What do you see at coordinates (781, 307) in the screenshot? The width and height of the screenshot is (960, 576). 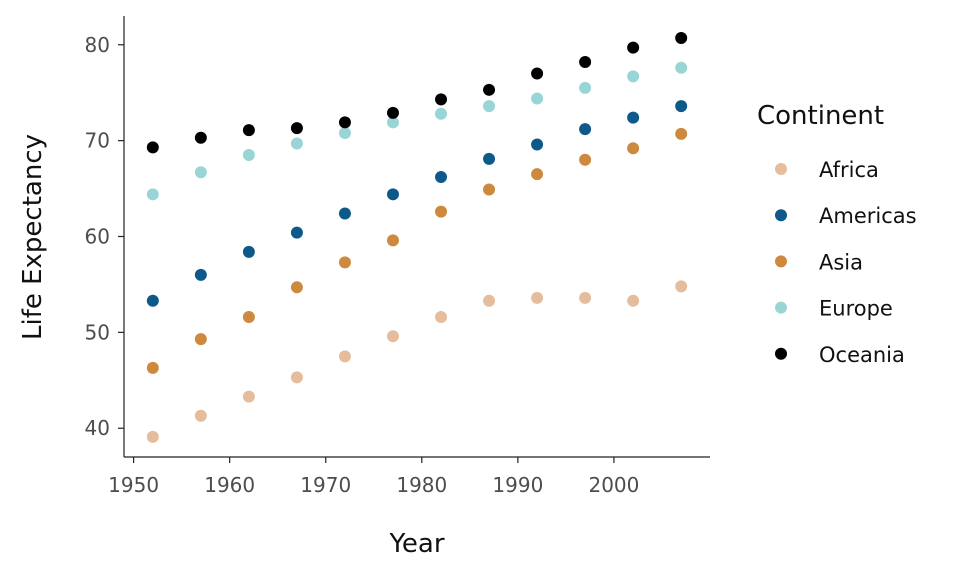 I see `legend-key-europe` at bounding box center [781, 307].